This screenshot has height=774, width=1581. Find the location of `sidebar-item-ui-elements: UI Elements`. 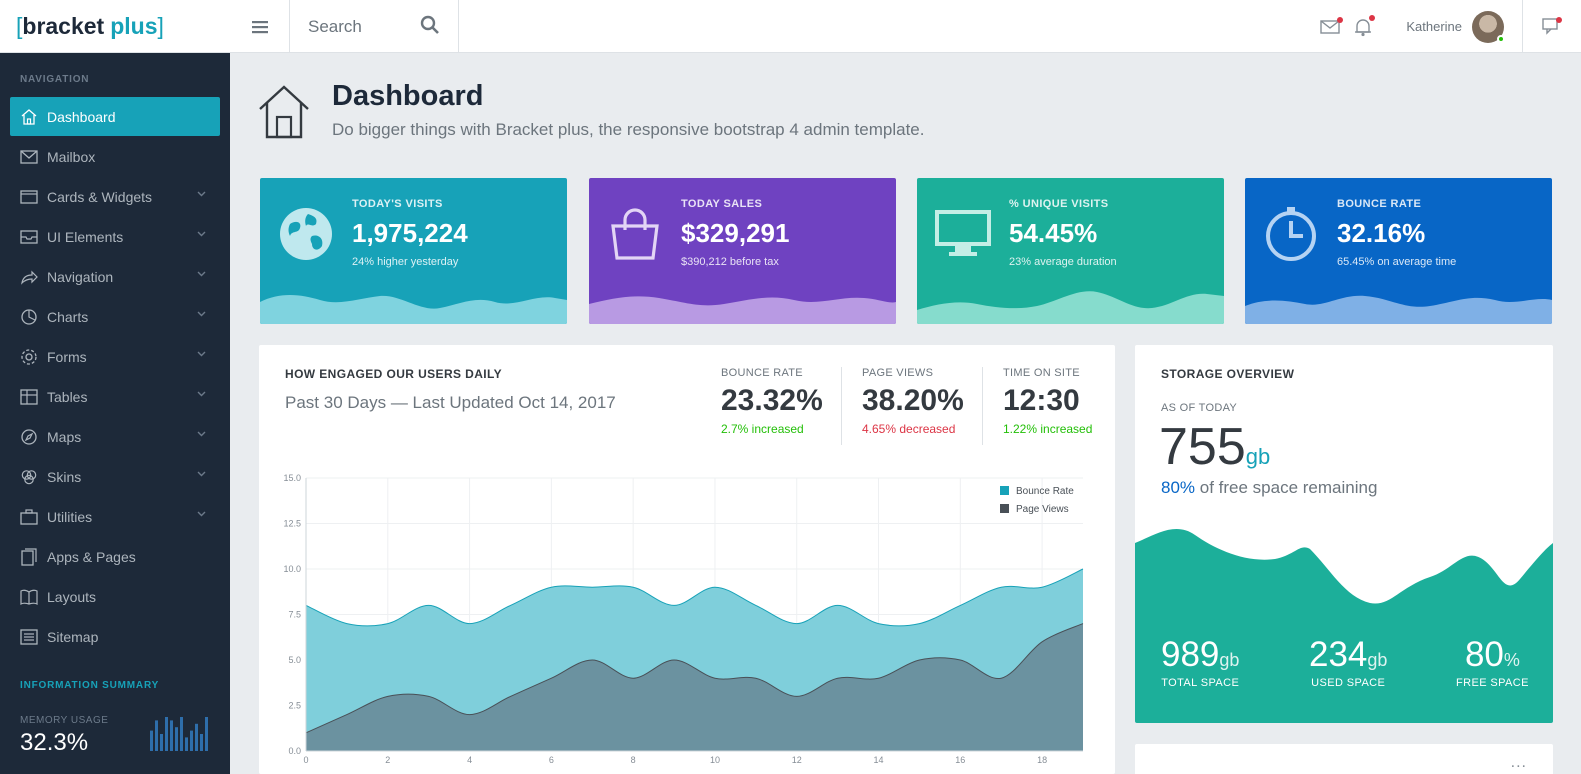

sidebar-item-ui-elements: UI Elements is located at coordinates (115, 236).